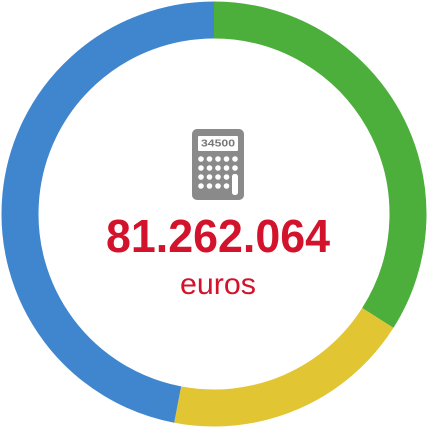 The height and width of the screenshot is (429, 428). I want to click on calculator-display-text: 34500, so click(218, 144).